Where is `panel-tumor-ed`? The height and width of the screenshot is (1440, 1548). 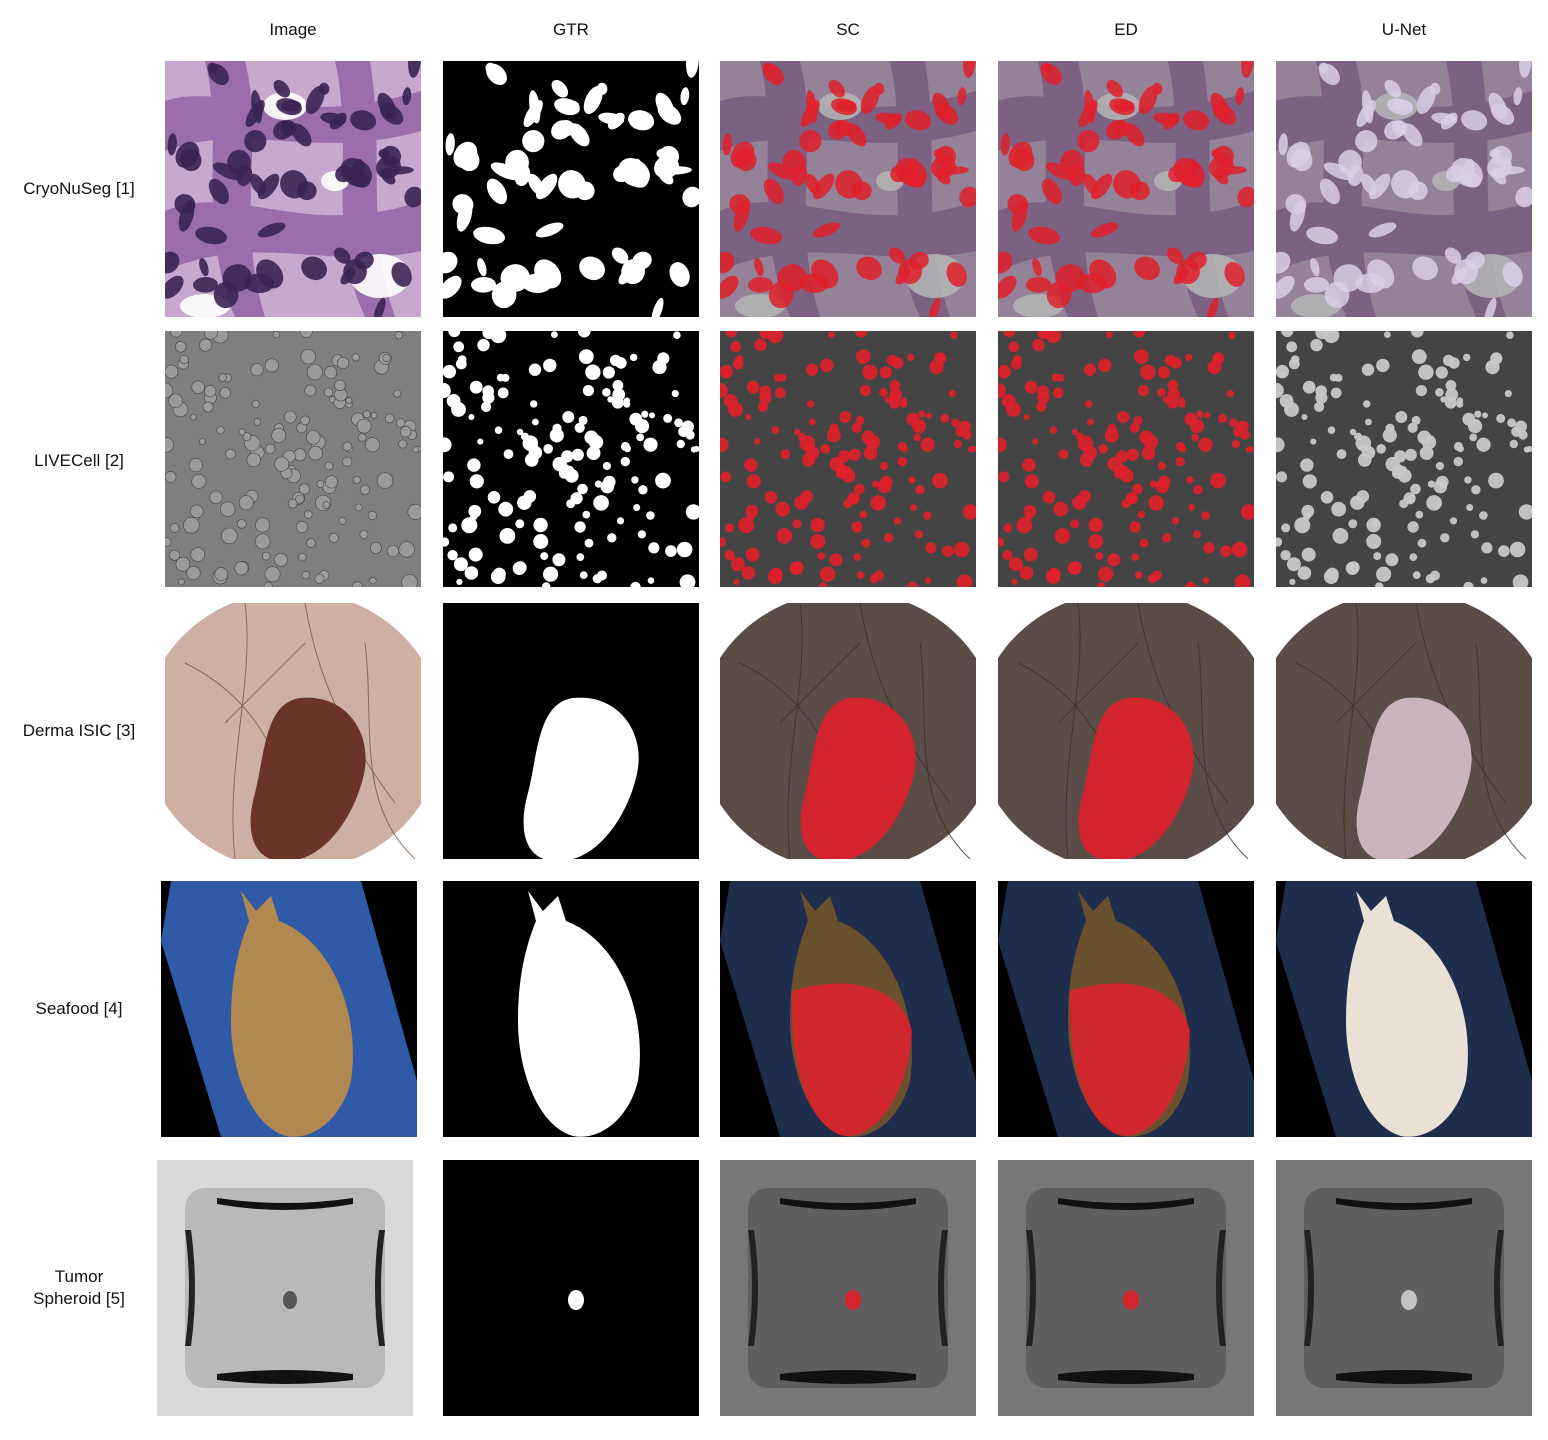
panel-tumor-ed is located at coordinates (1126, 1288).